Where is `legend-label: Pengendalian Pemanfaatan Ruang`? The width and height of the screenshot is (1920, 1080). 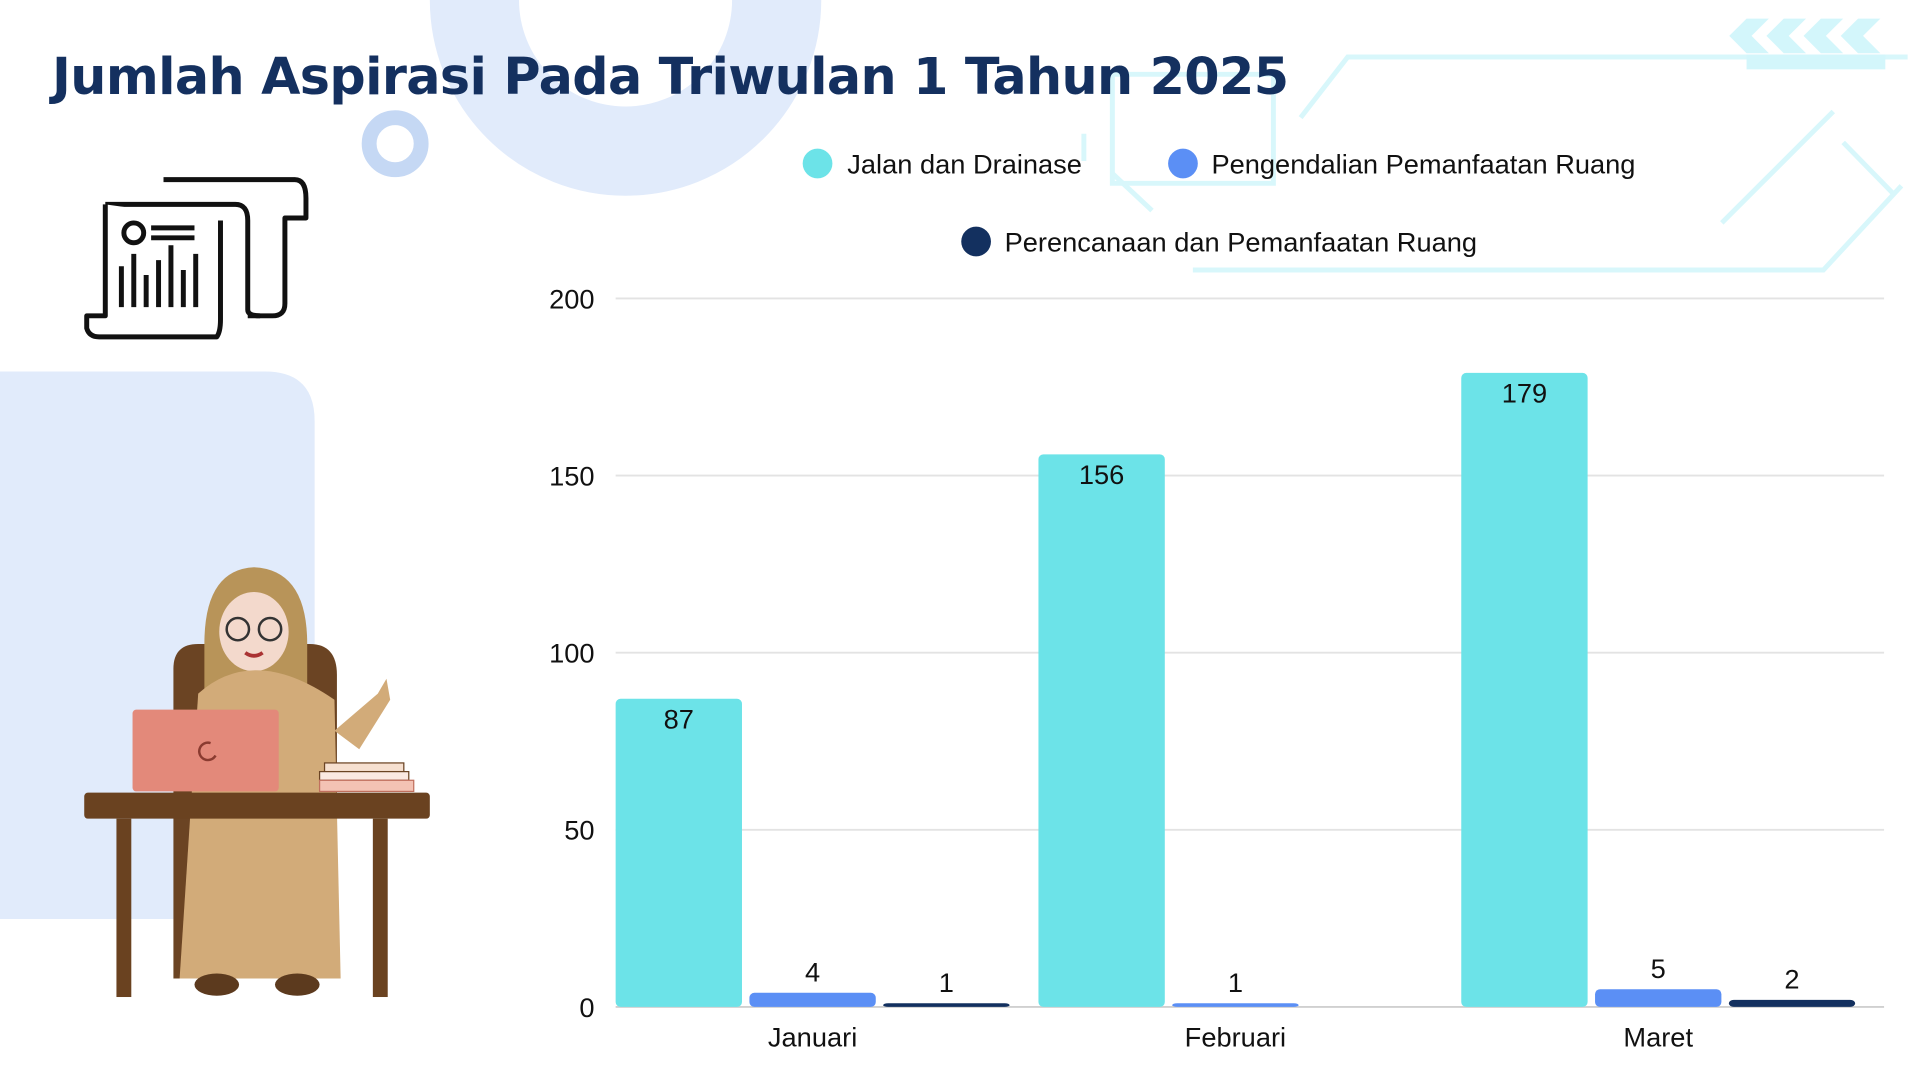
legend-label: Pengendalian Pemanfaatan Ruang is located at coordinates (1423, 163).